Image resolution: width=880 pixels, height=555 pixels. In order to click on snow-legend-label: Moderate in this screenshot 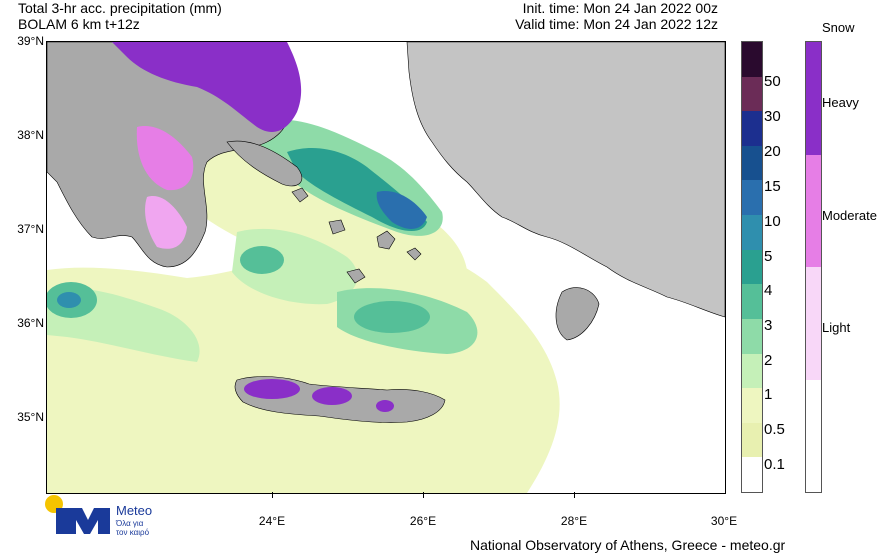, I will do `click(849, 215)`.